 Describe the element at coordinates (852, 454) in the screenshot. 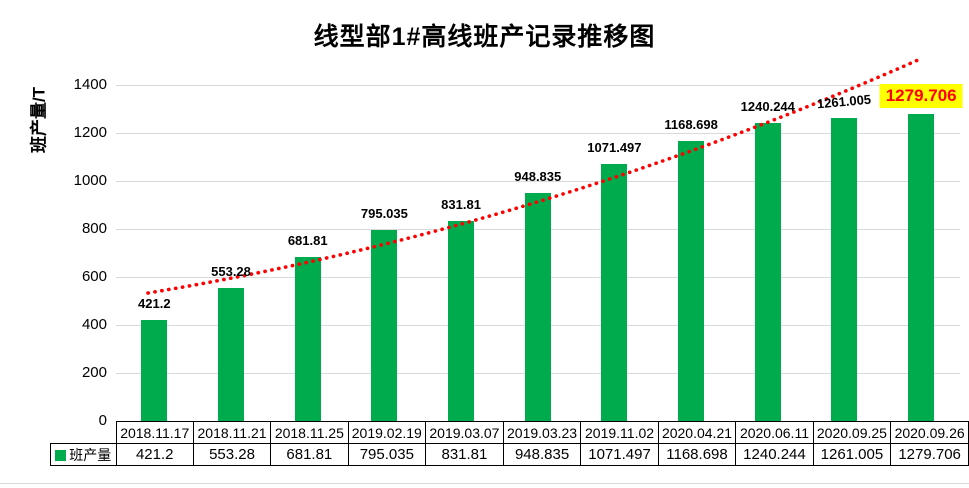

I see `value-cell: 1261.005` at that location.